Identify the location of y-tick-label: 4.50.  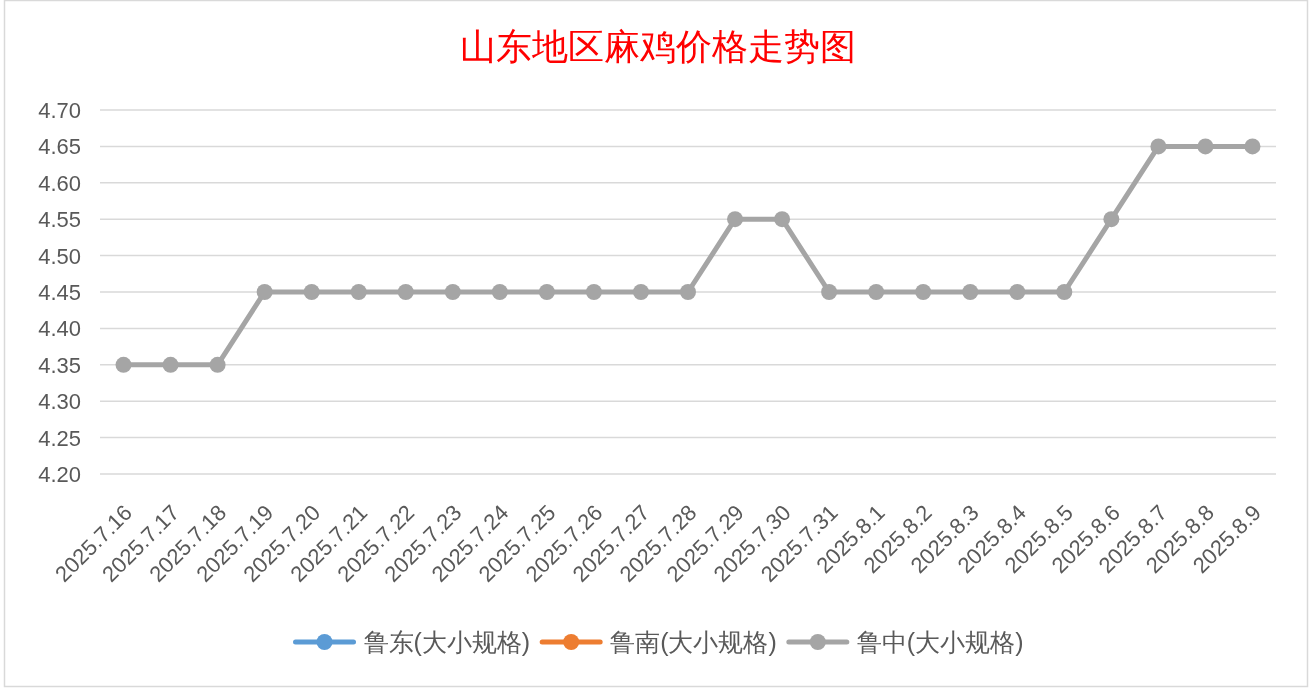
(59, 256).